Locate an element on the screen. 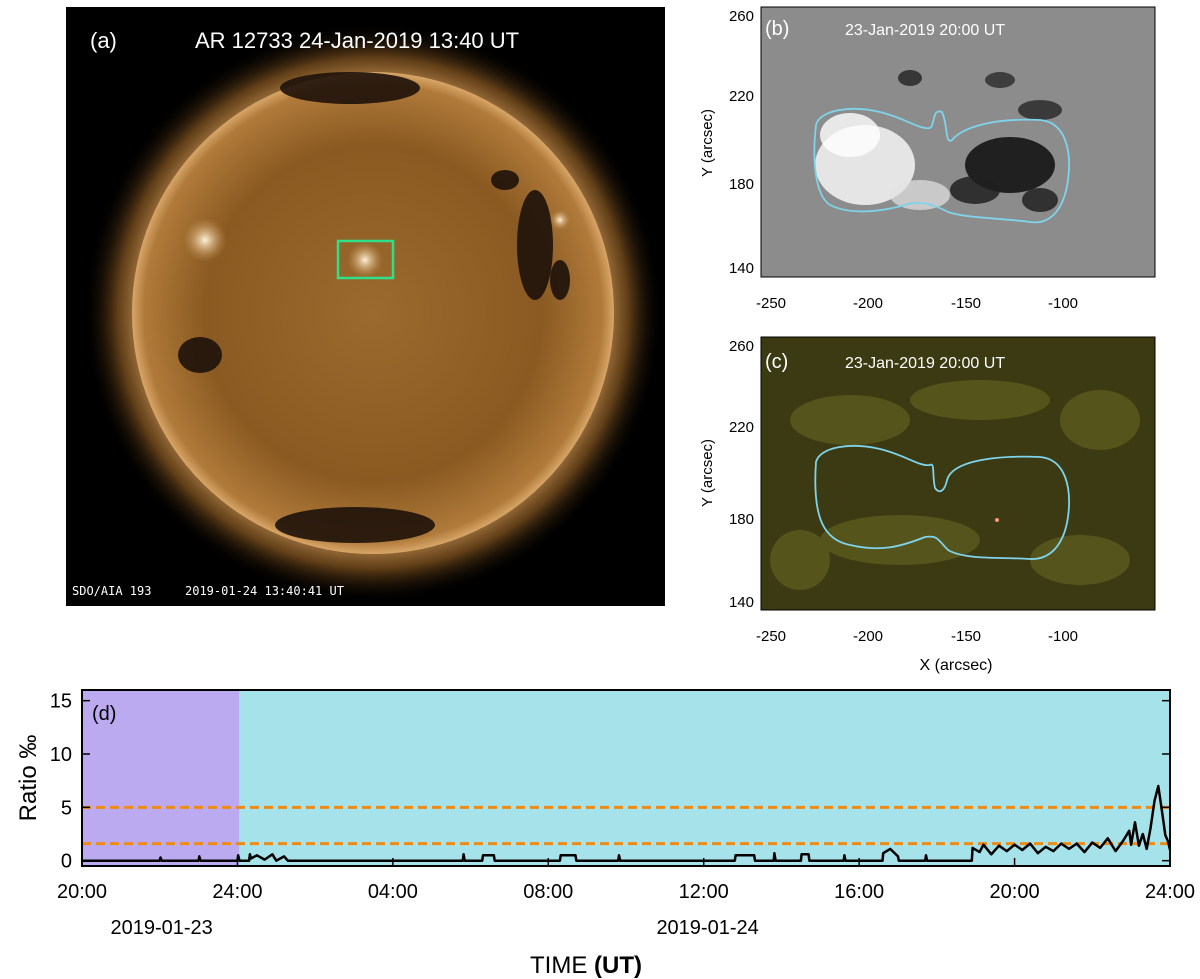 This screenshot has height=979, width=1200. x-date-label: 2019-01-24 is located at coordinates (707, 928).